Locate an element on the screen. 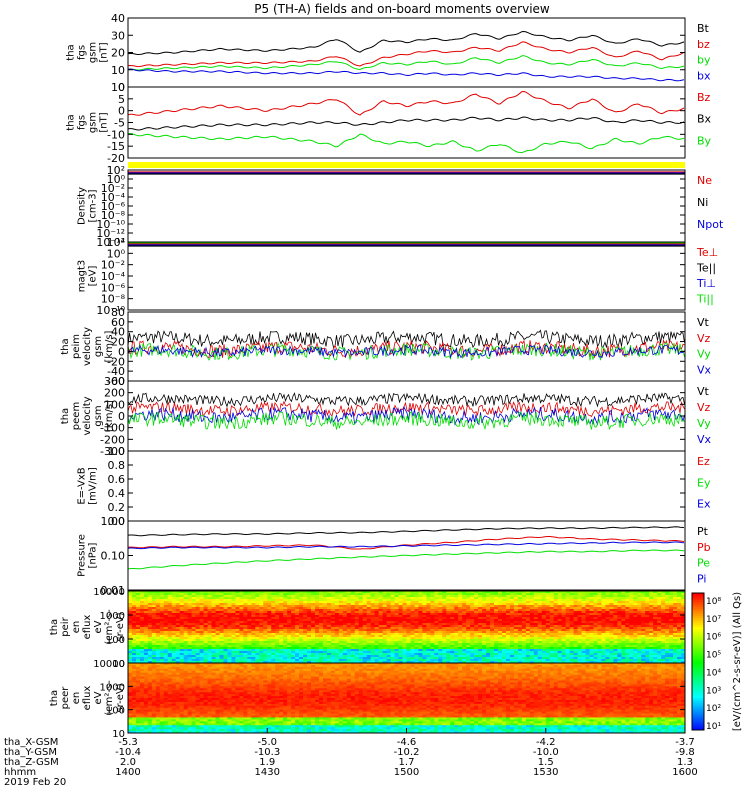  legend-pt: Pt is located at coordinates (703, 531).